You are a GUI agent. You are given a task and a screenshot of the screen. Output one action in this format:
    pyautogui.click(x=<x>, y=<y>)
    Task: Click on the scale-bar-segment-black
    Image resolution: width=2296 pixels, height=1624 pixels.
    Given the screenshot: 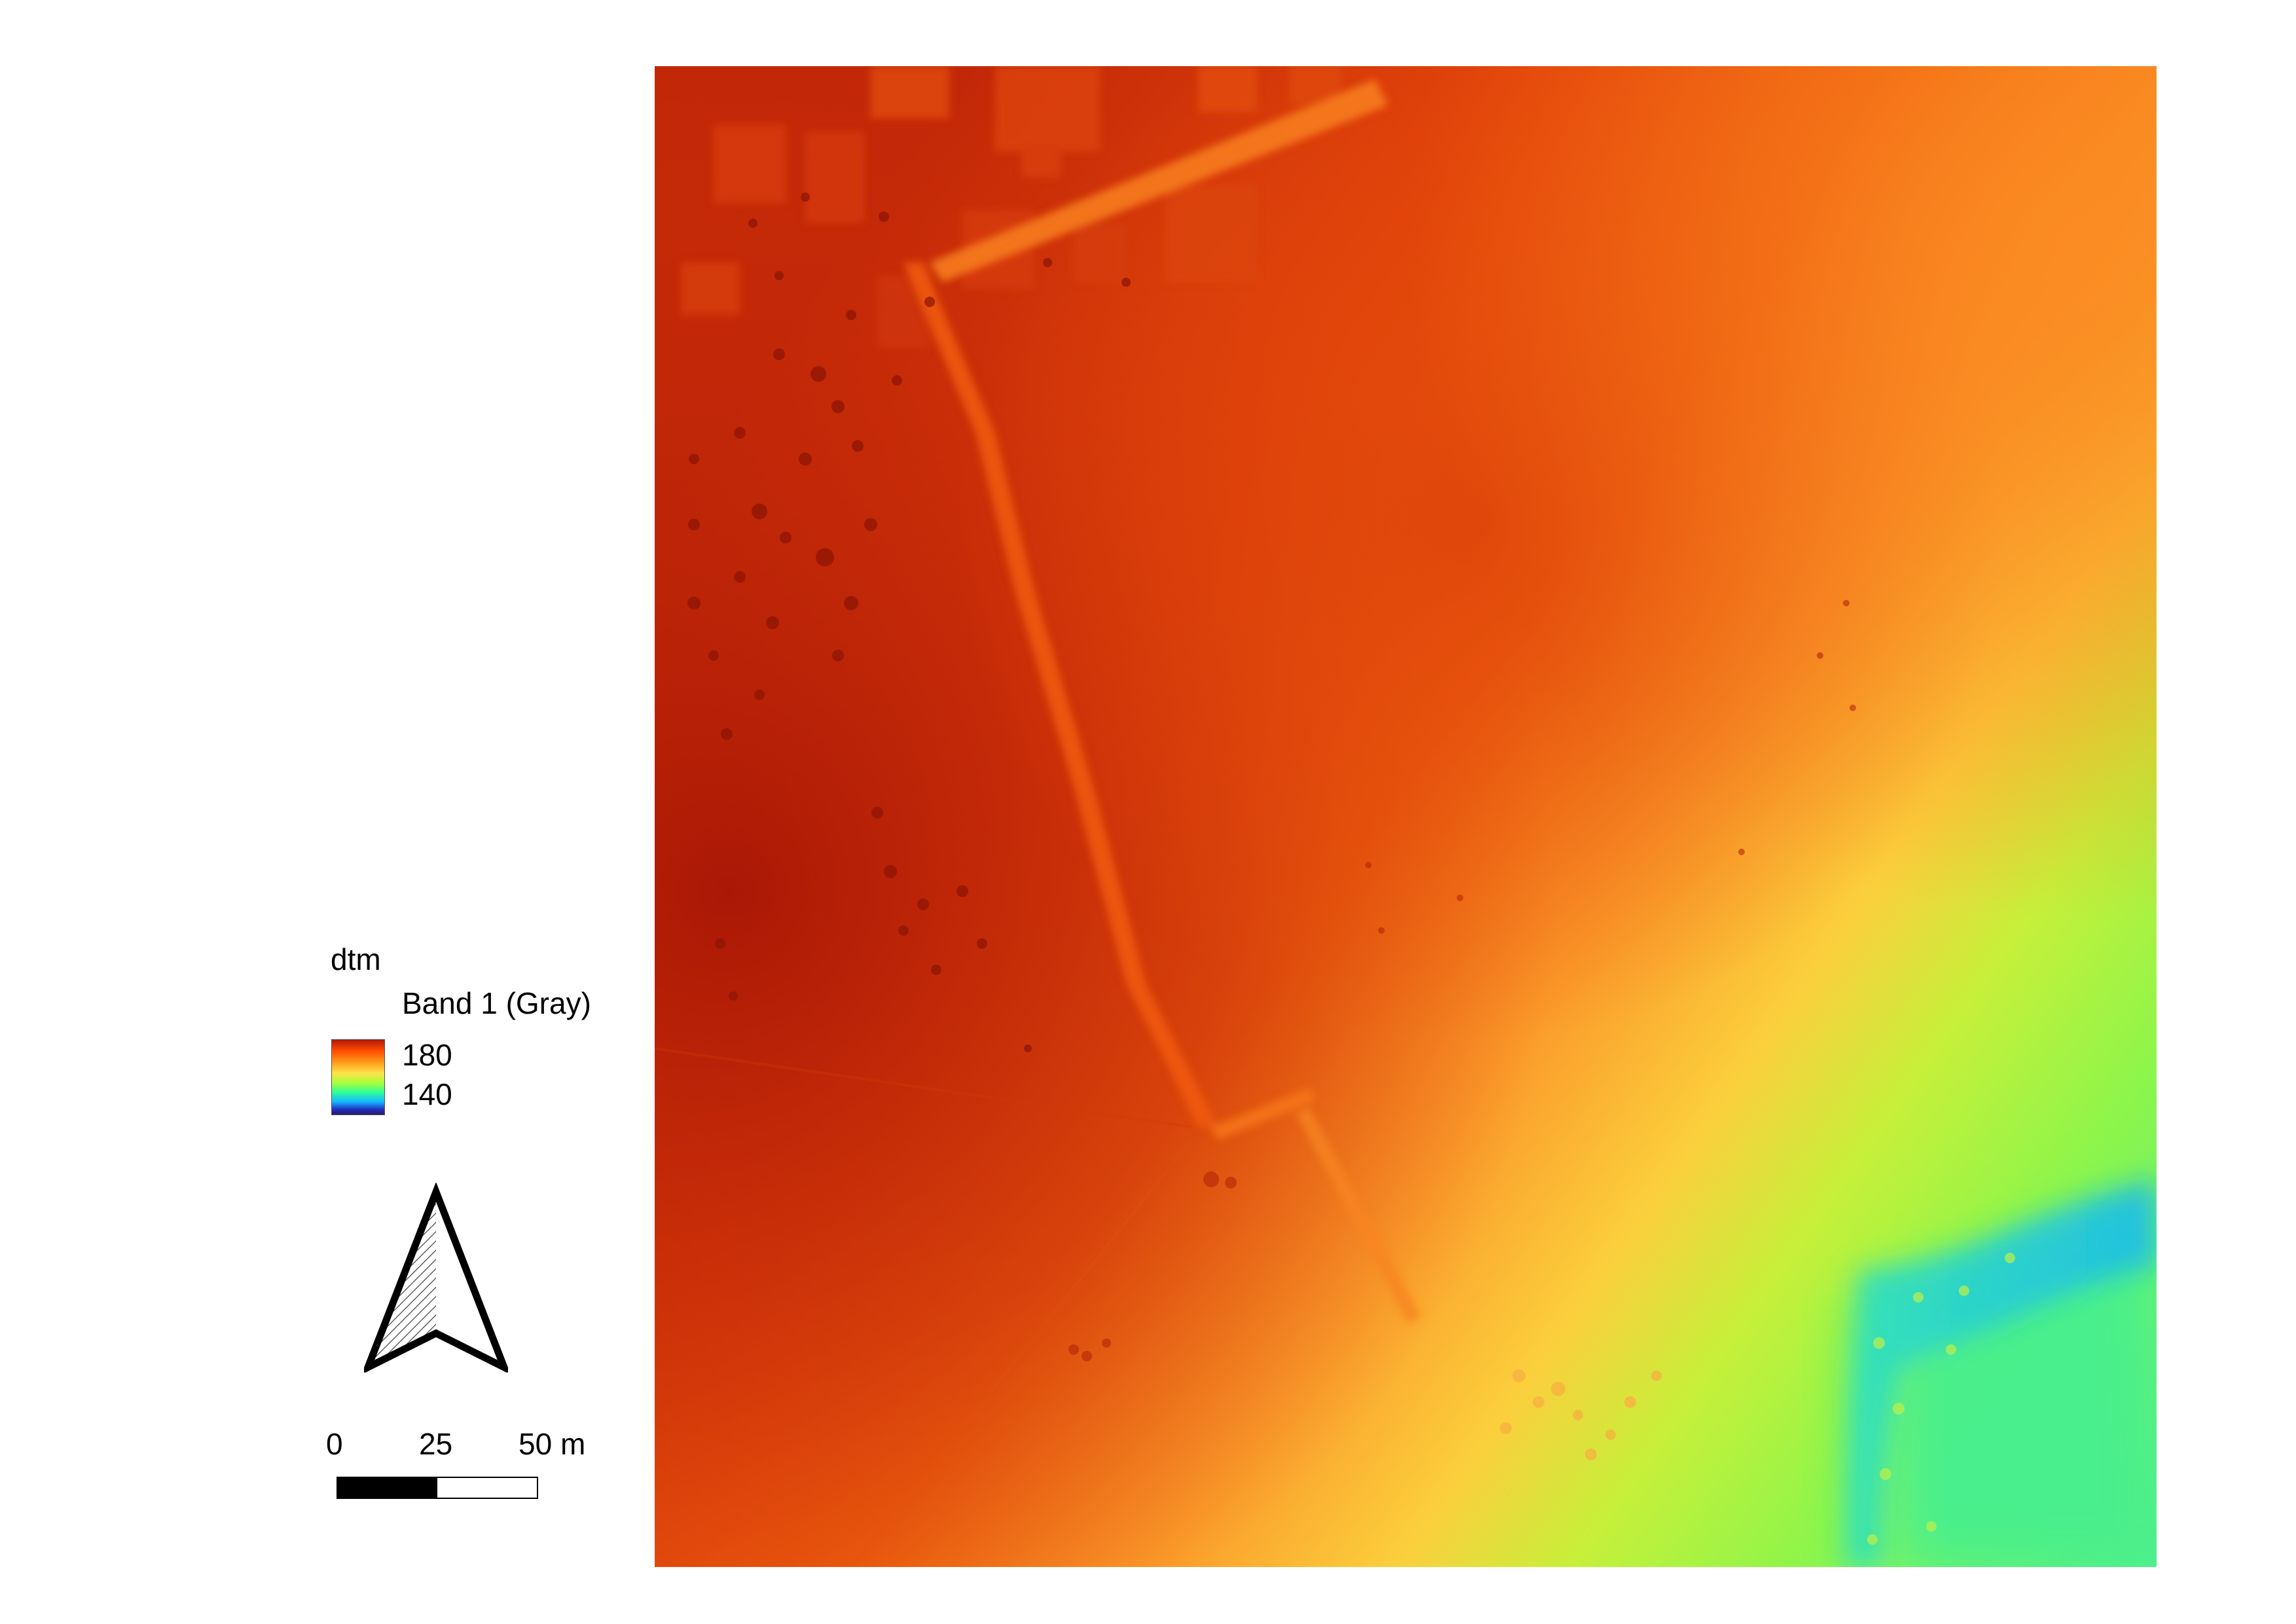 What is the action you would take?
    pyautogui.click(x=387, y=1488)
    